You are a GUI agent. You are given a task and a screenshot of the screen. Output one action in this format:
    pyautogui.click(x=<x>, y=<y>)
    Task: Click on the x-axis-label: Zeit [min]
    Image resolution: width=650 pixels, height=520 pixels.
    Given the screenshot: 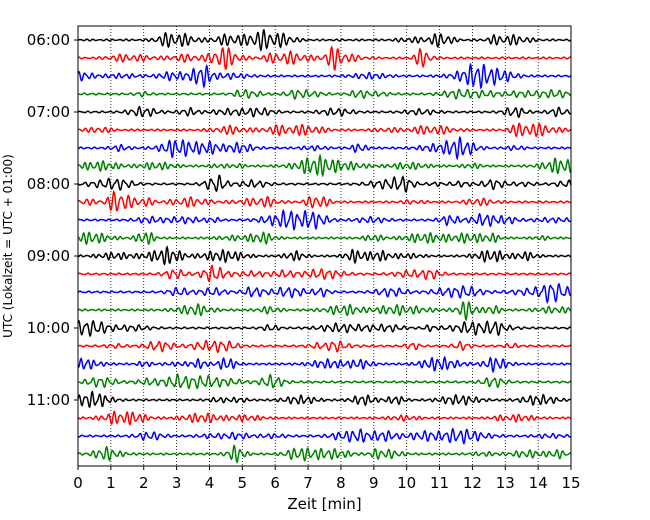 What is the action you would take?
    pyautogui.click(x=324, y=504)
    